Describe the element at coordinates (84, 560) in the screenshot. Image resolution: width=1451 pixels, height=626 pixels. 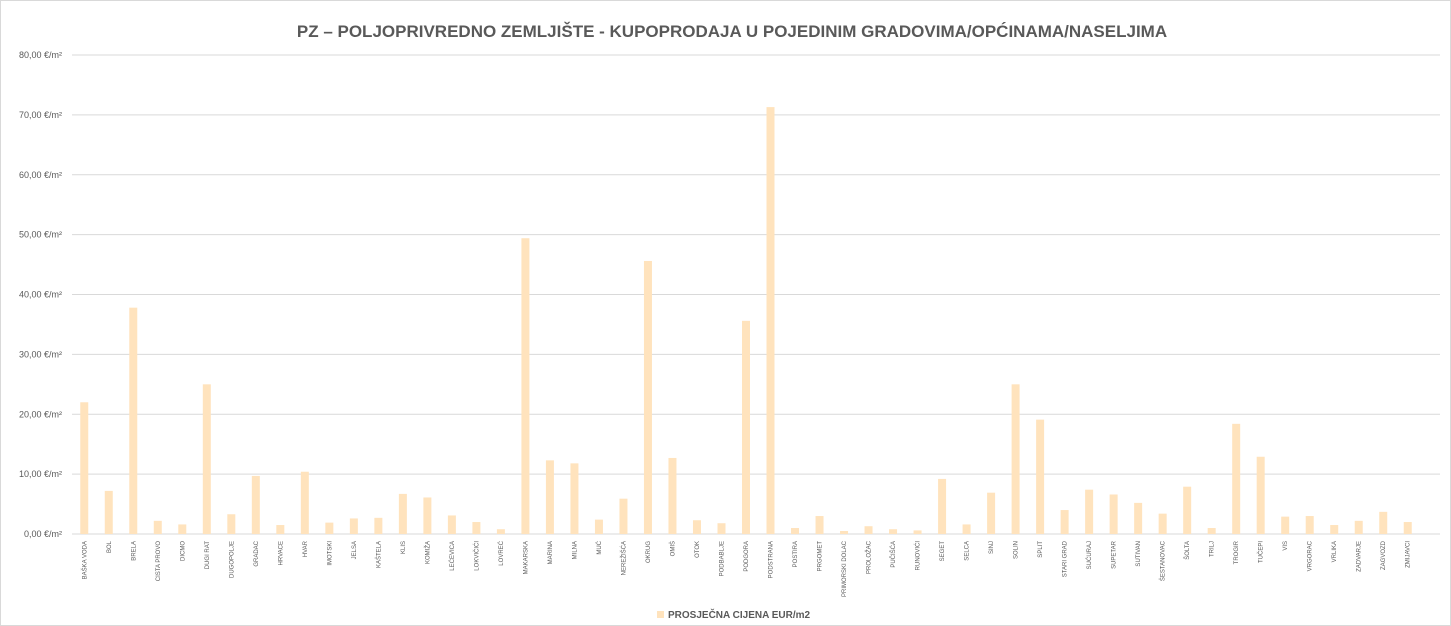
I see `x-tick-label: BAŠKA VODA` at that location.